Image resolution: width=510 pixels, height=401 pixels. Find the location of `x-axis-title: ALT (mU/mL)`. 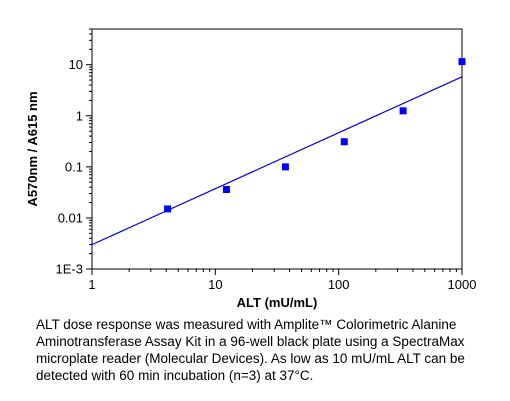

x-axis-title: ALT (mU/mL) is located at coordinates (277, 302).